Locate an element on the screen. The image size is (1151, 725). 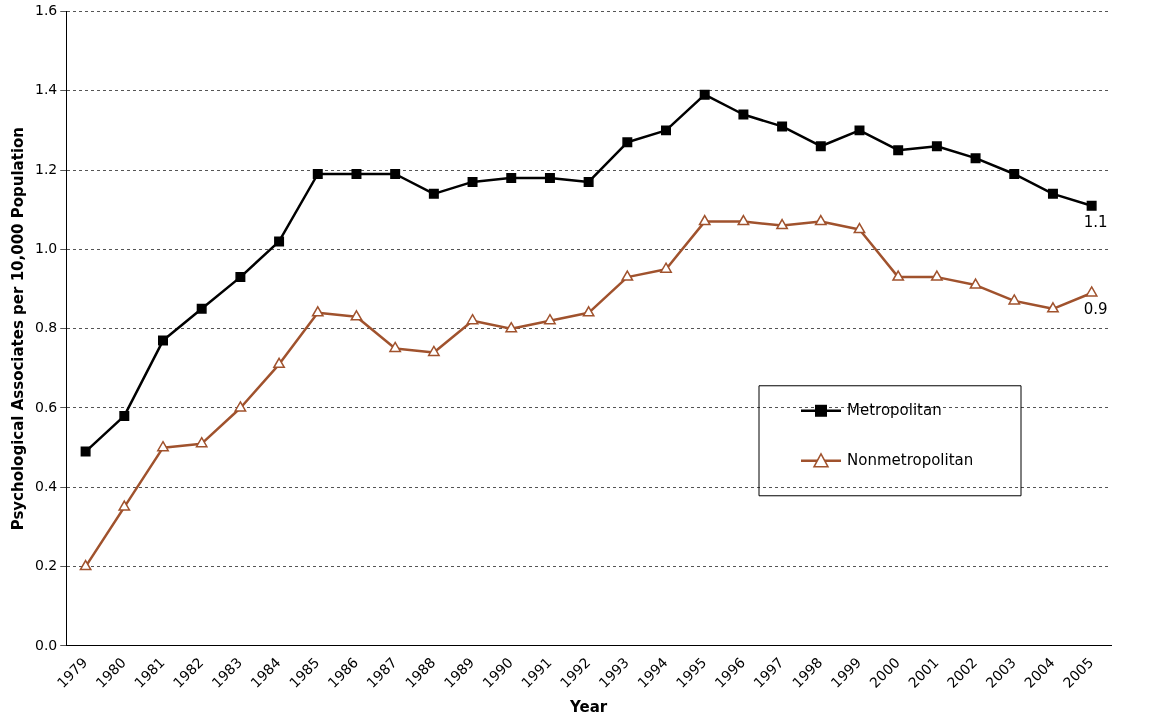
annotation: 0.9 is located at coordinates (1095, 308).